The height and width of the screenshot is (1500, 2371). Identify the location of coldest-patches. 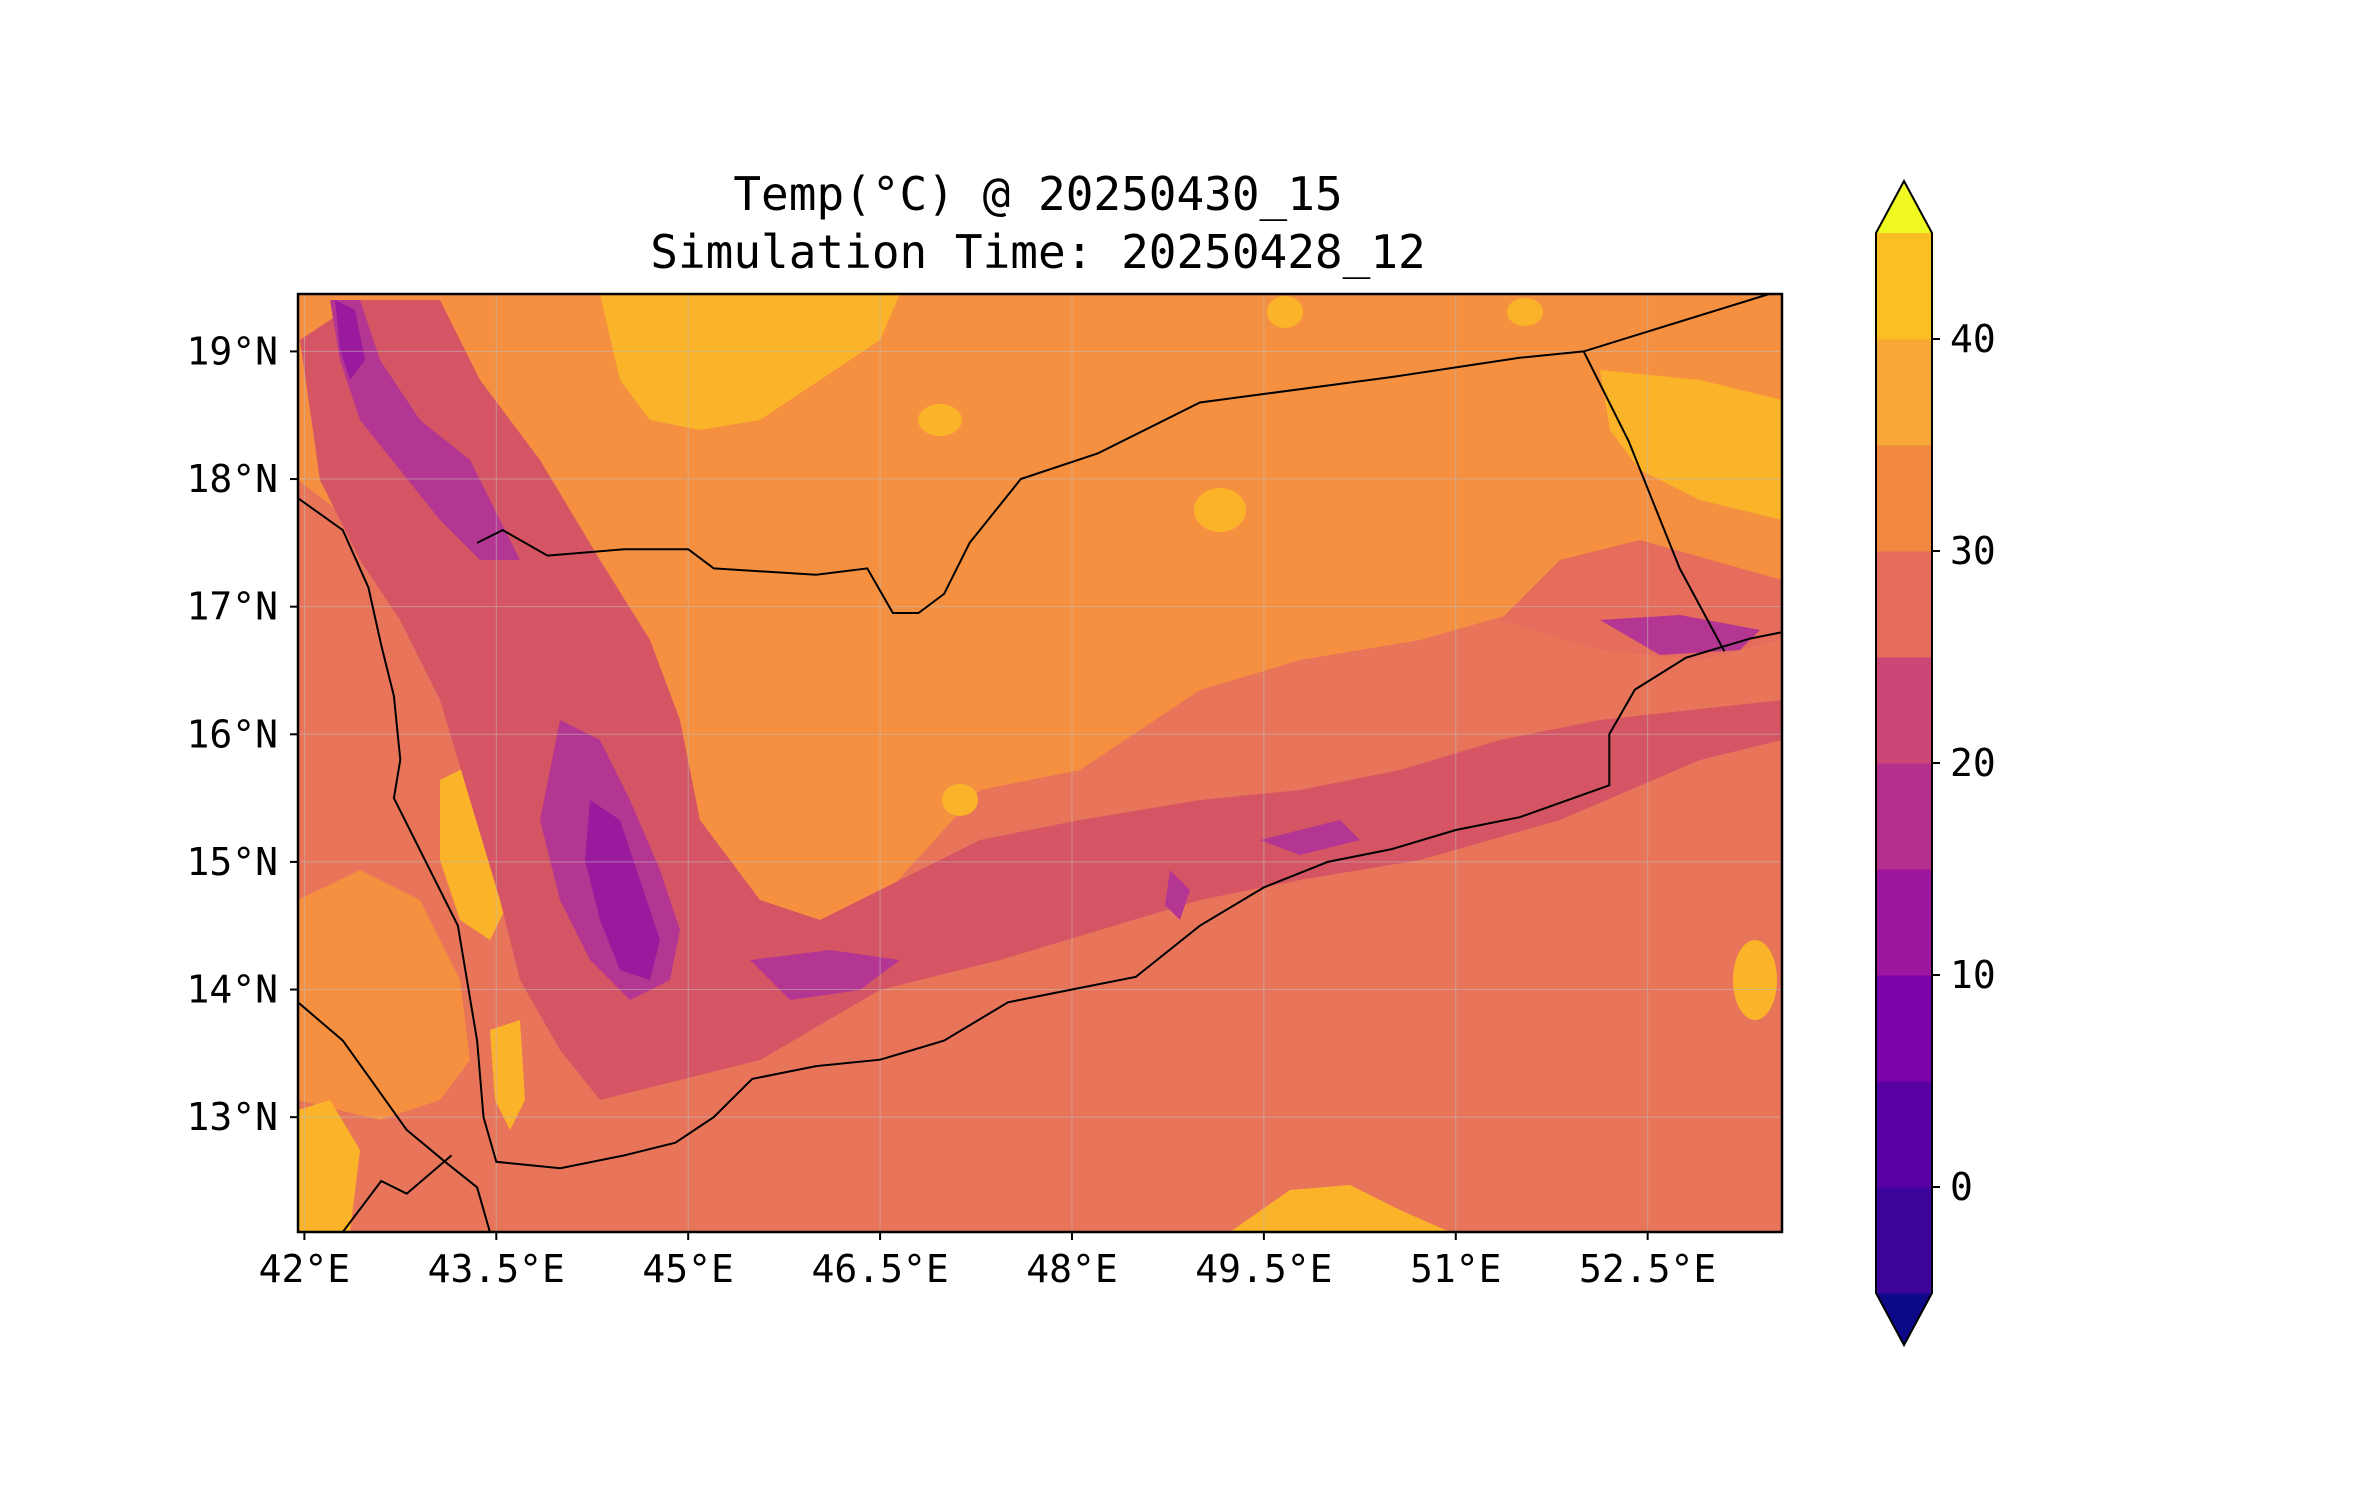
(497, 640).